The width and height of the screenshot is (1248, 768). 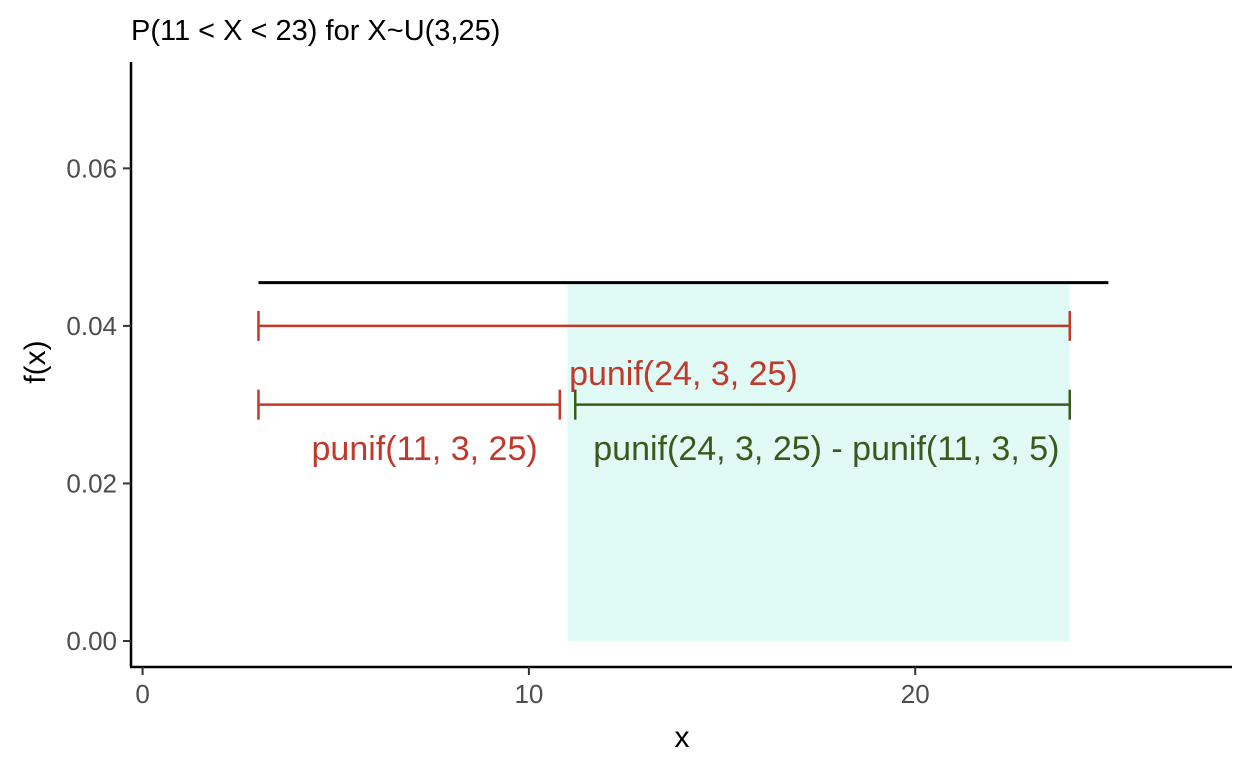 I want to click on x-axis-title: x, so click(x=682, y=737).